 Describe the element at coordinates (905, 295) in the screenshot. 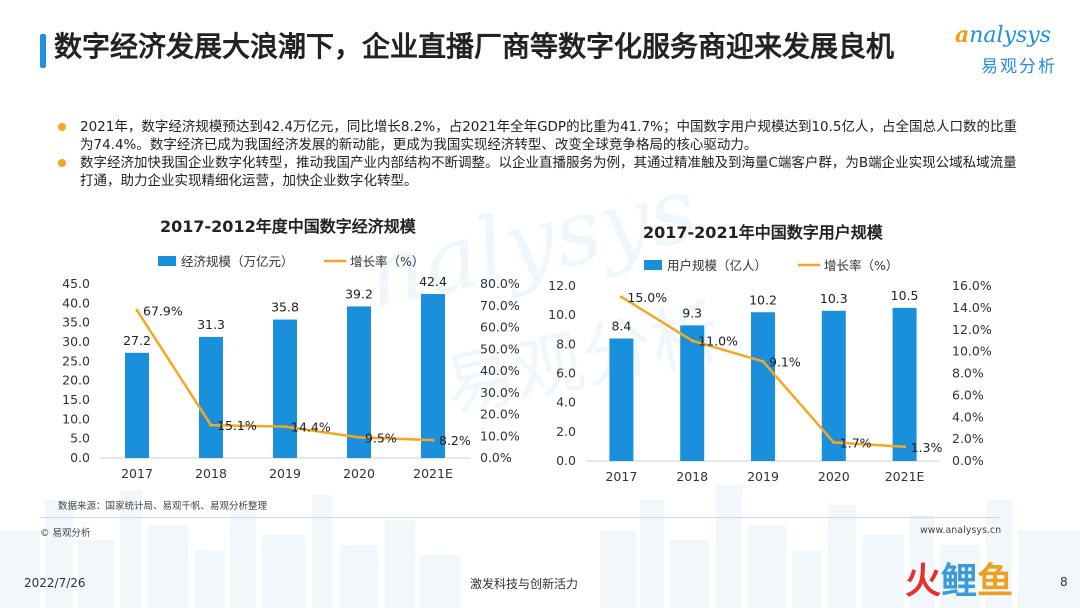

I see `bar-value-label: 10.5` at that location.